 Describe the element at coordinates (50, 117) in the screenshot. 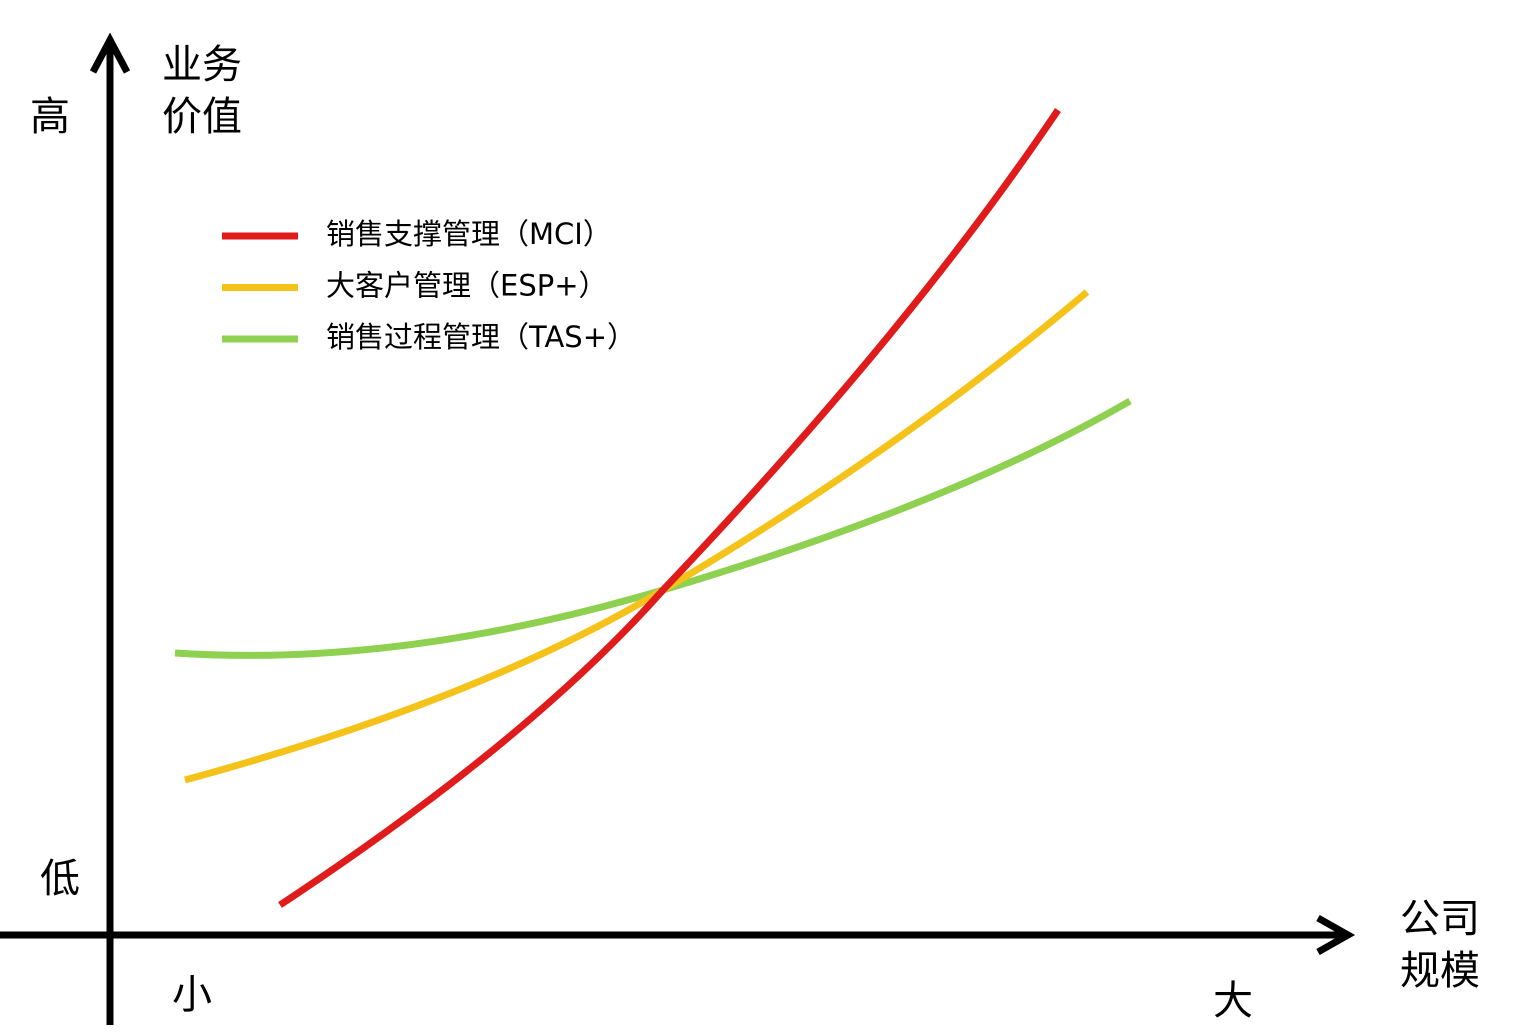

I see `y-high: 高` at that location.